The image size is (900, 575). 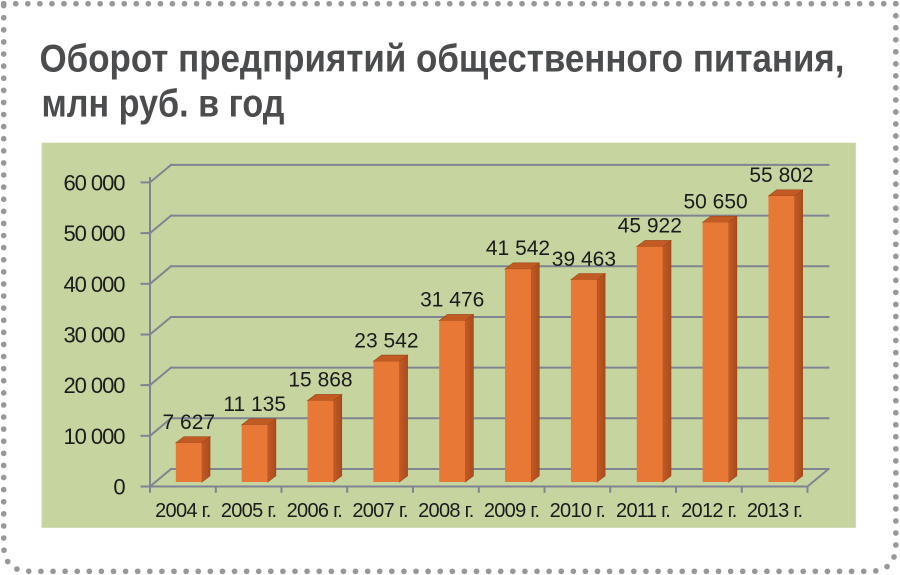 What do you see at coordinates (715, 201) in the screenshot?
I see `svg-text: 50 650` at bounding box center [715, 201].